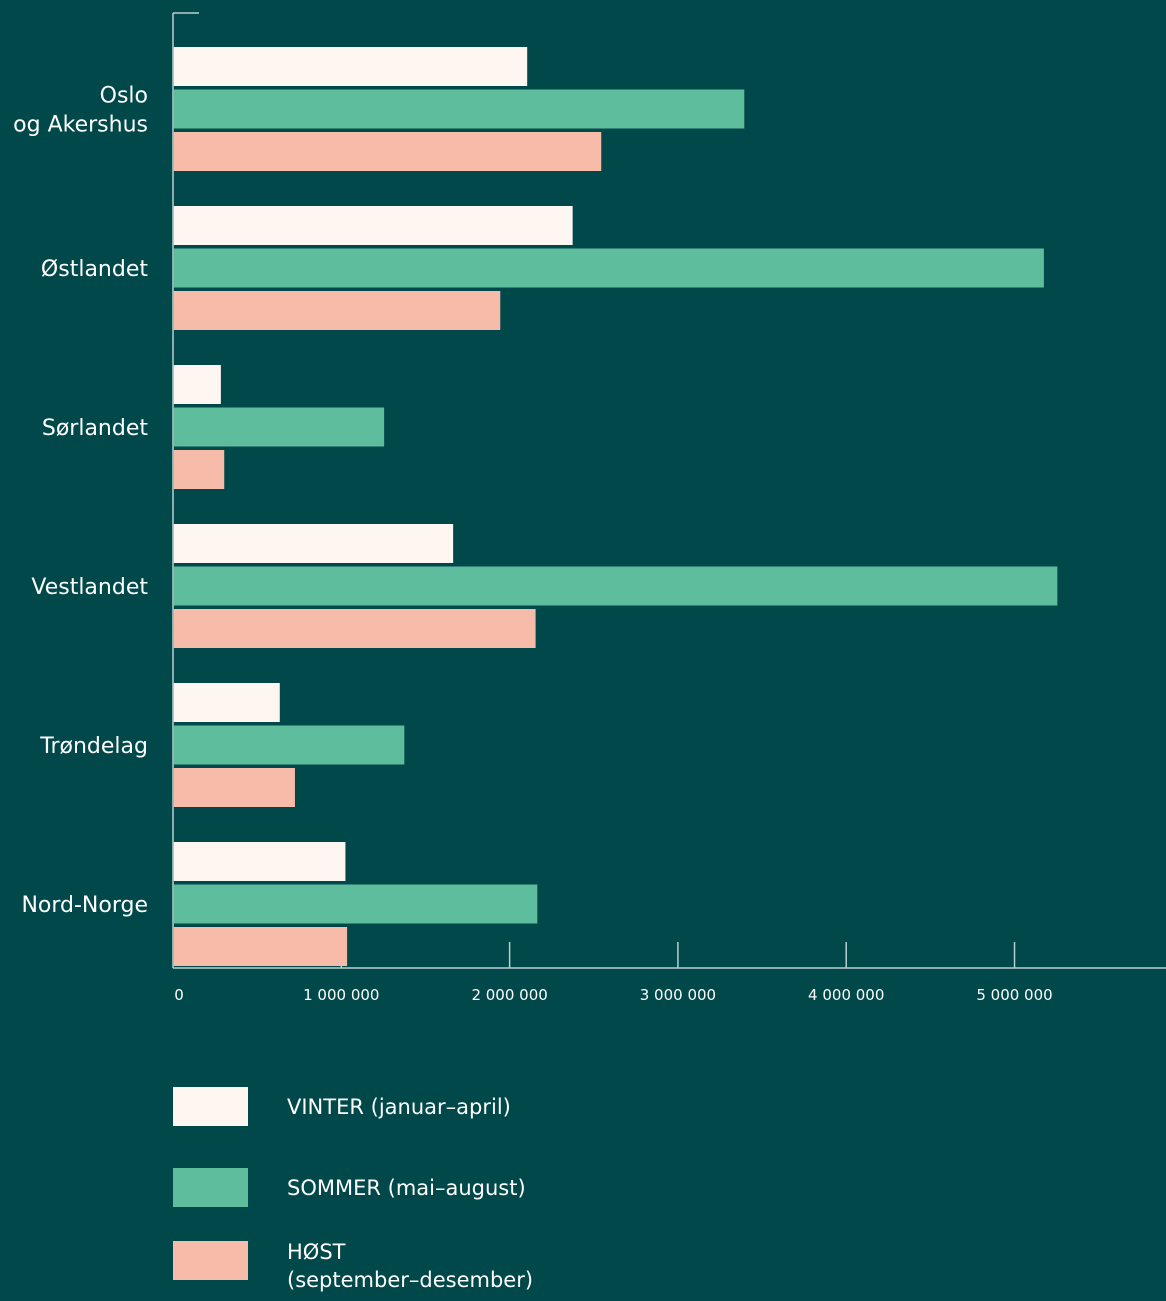  Describe the element at coordinates (399, 1107) in the screenshot. I see `legend-label: VINTER (januar–april)` at that location.